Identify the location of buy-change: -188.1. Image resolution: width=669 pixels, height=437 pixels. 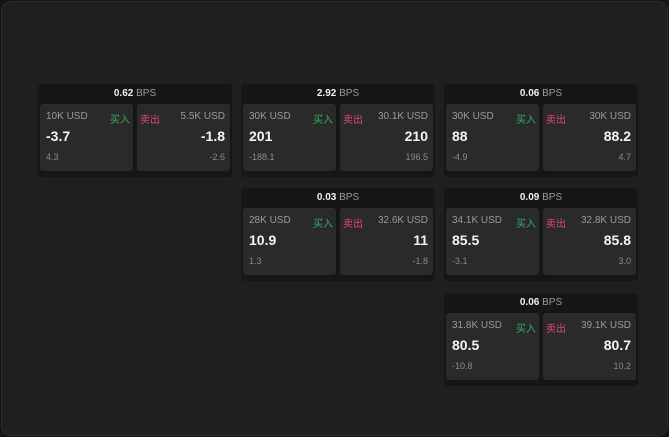
(262, 157).